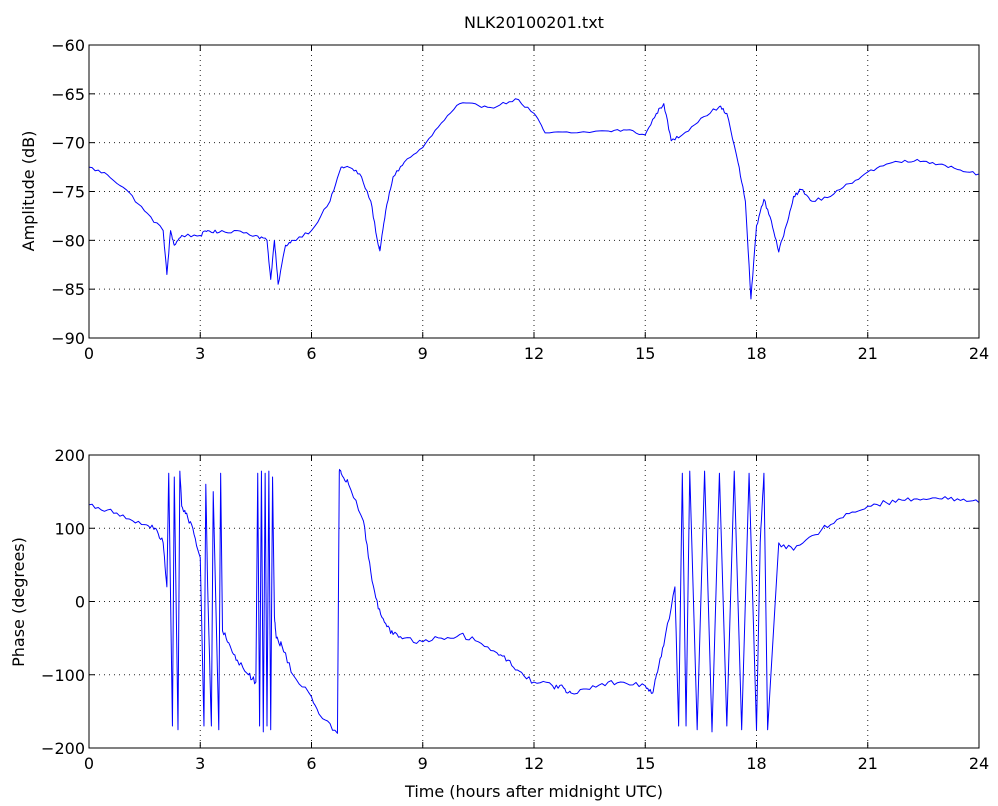 This screenshot has height=806, width=998. What do you see at coordinates (18, 602) in the screenshot?
I see `y-axis-label-phase: Phase (degrees)` at bounding box center [18, 602].